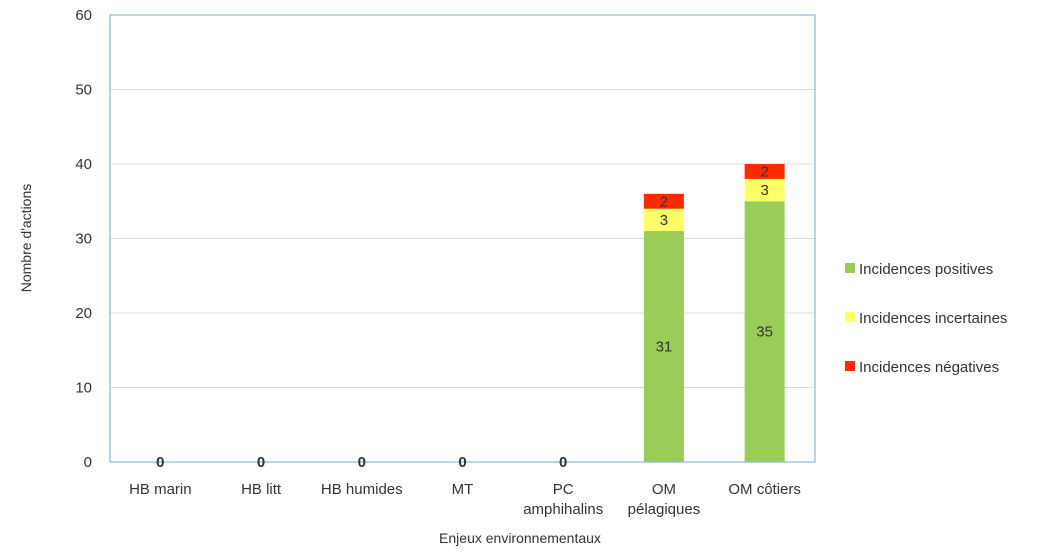 This screenshot has width=1042, height=555. I want to click on y-axis-ticks: 0 10 20 30 40 50 60, so click(83, 239).